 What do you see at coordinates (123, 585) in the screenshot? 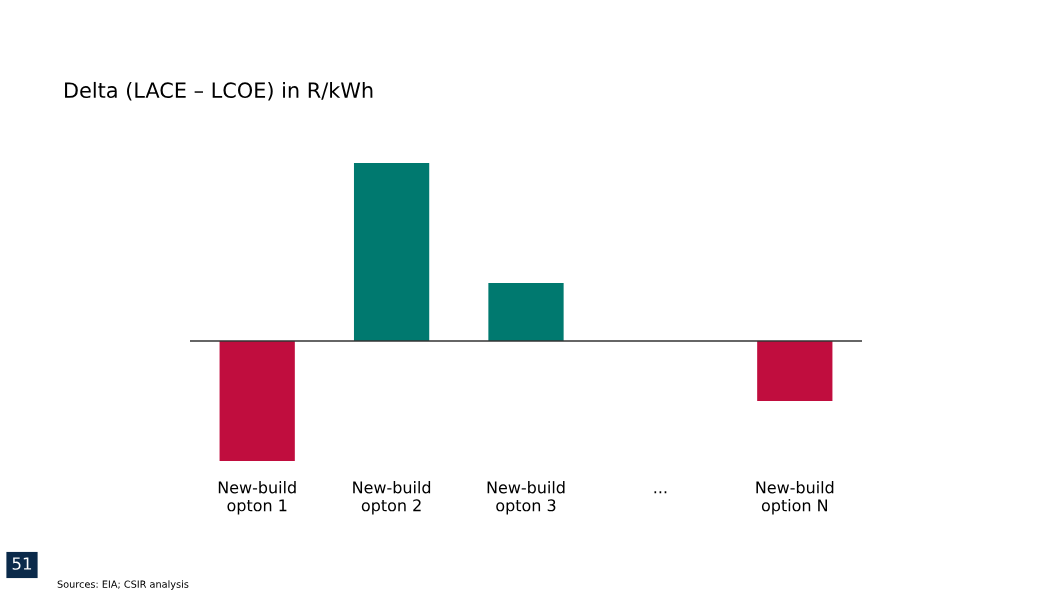
I see `source-note: Sources: EIA; CSIR analysis` at bounding box center [123, 585].